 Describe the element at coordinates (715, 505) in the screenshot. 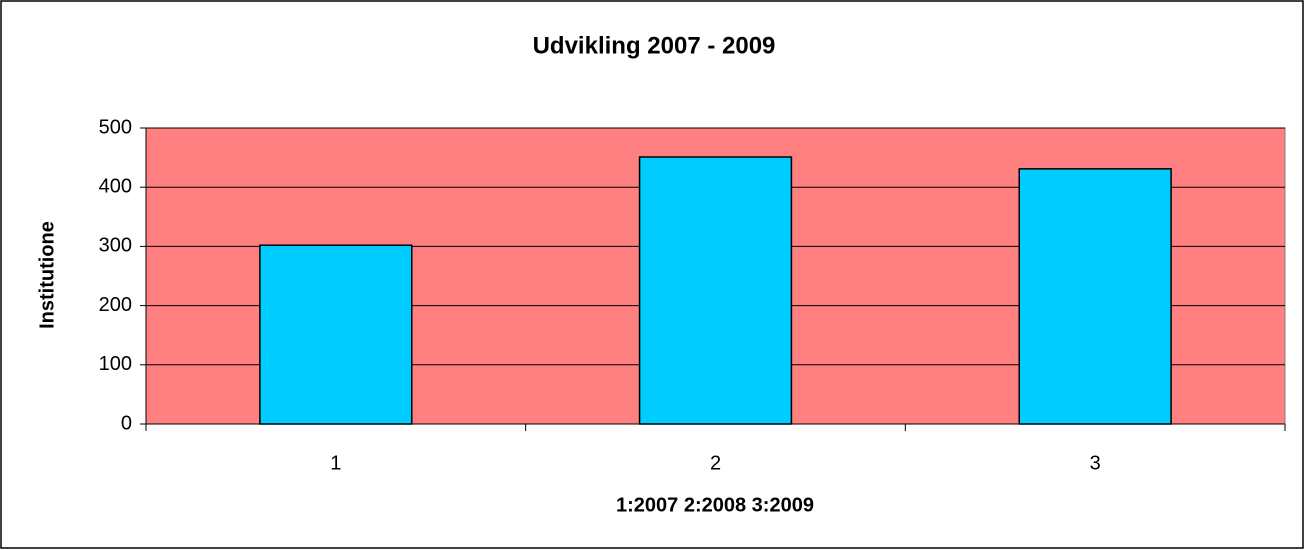

I see `x-axis-label: 1:2007 2:2008 3:2009` at that location.